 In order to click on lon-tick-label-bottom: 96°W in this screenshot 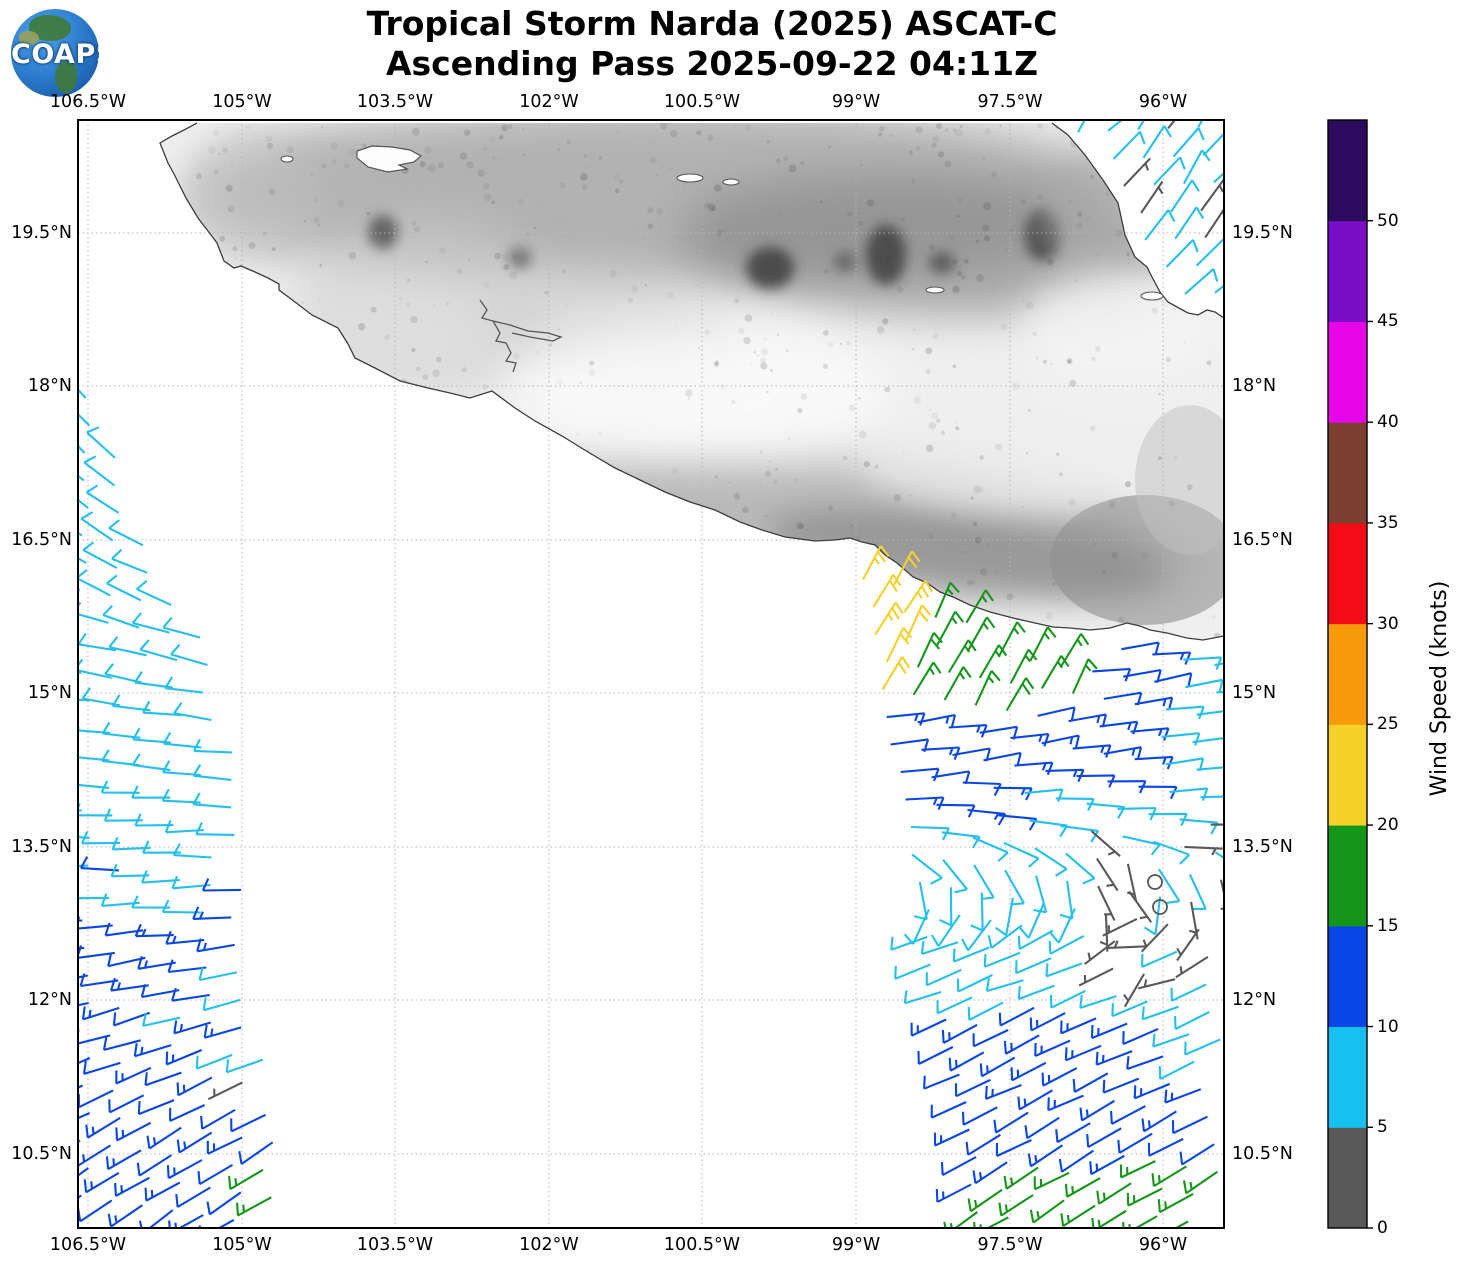, I will do `click(1163, 1245)`.